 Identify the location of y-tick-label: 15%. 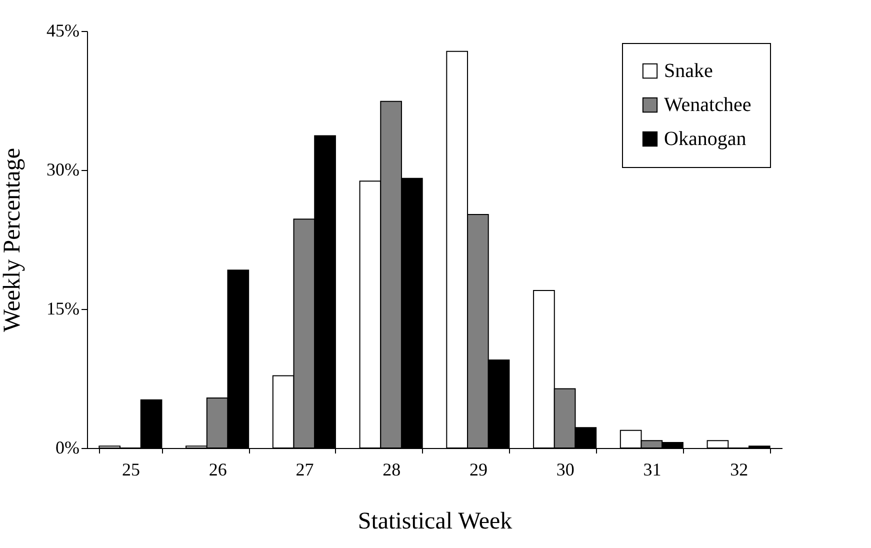
(63, 308).